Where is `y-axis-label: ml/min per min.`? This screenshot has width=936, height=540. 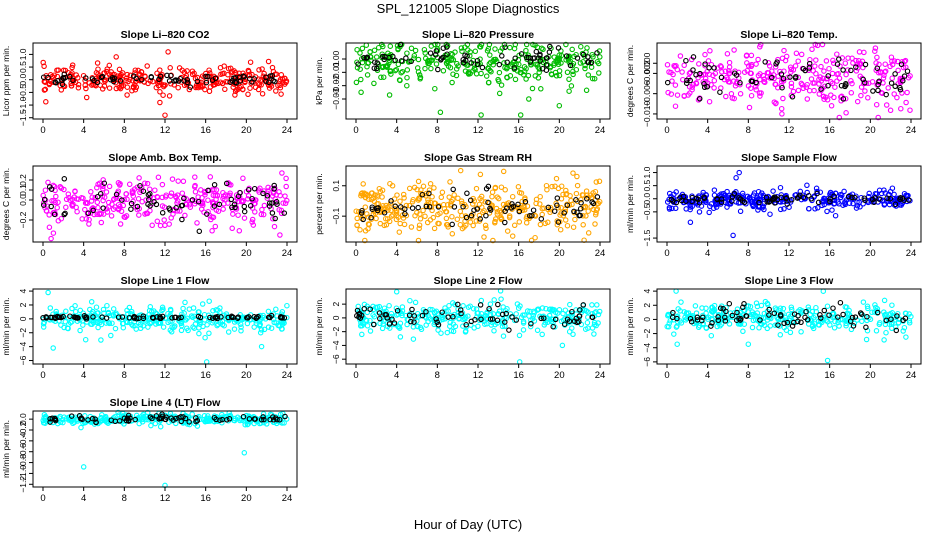 y-axis-label: ml/min per min. is located at coordinates (319, 326).